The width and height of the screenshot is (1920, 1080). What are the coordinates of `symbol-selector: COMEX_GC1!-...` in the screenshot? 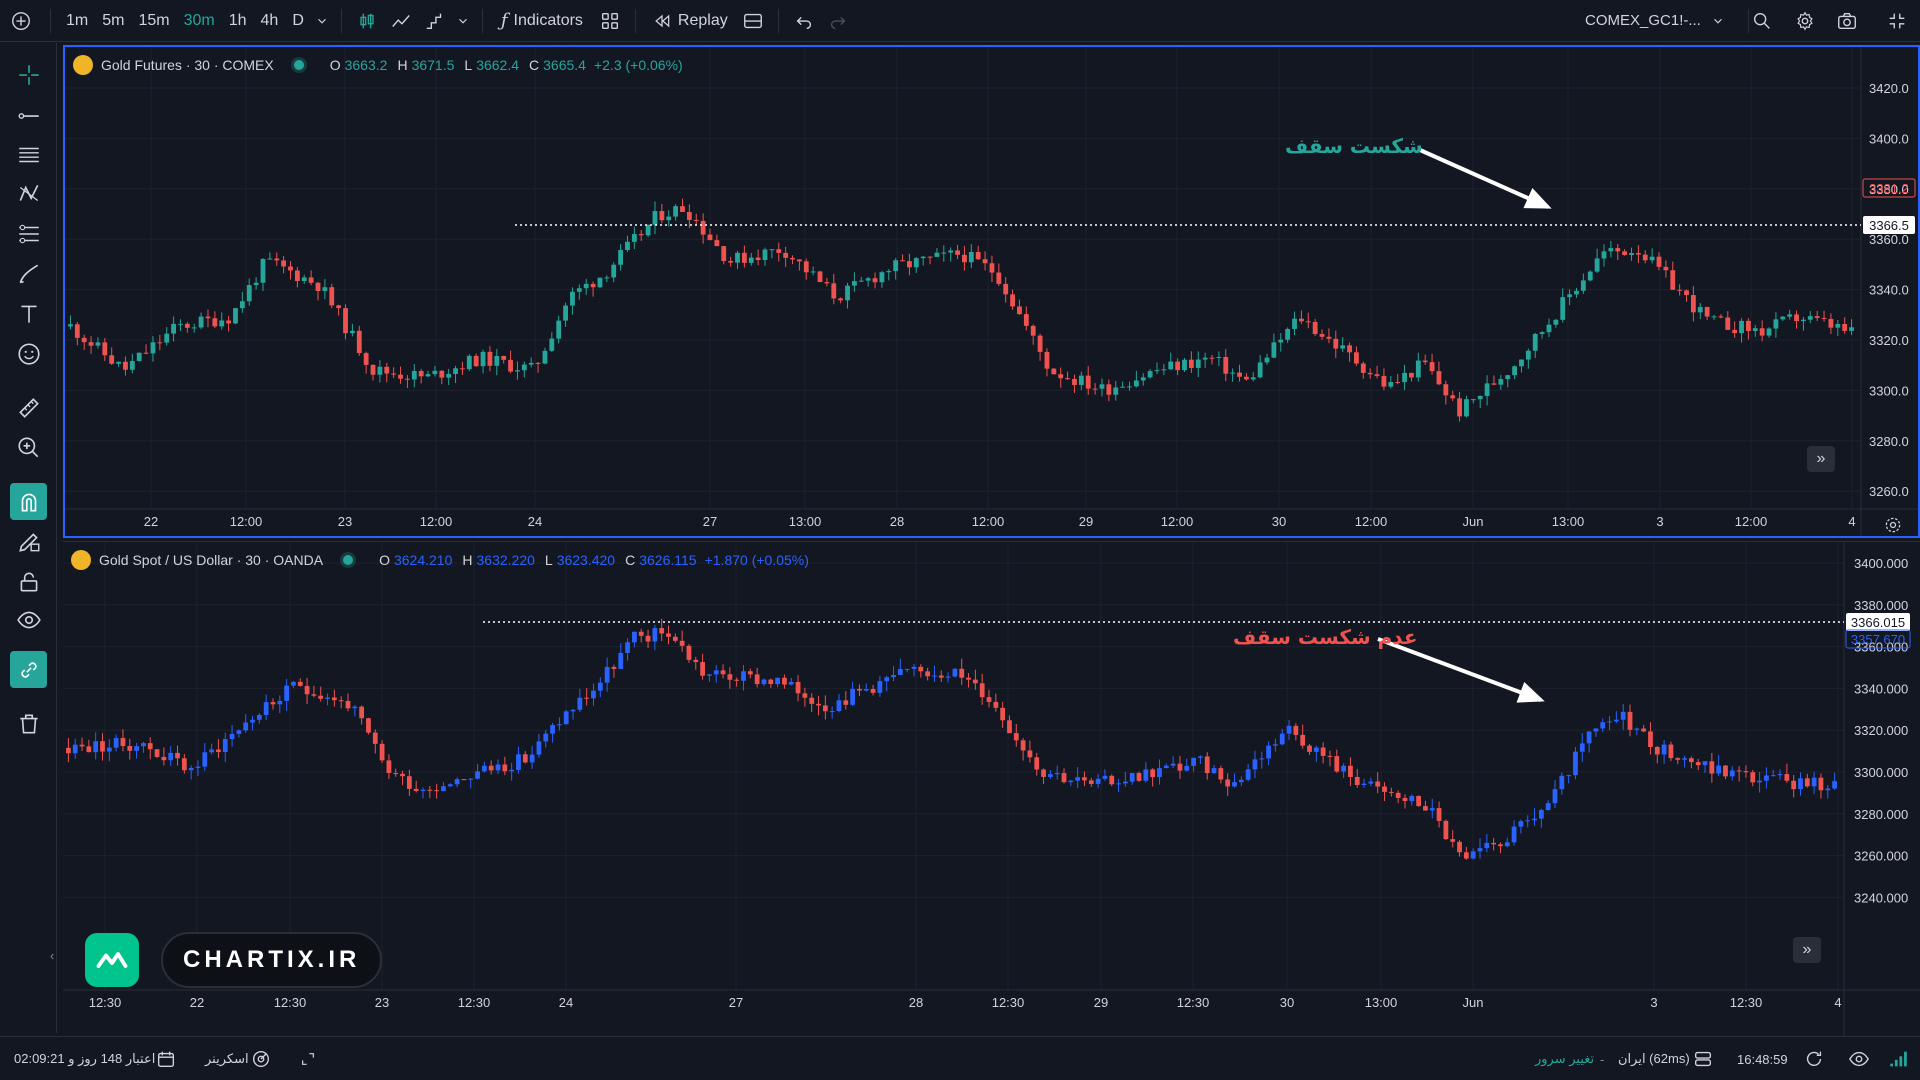 It's located at (1655, 21).